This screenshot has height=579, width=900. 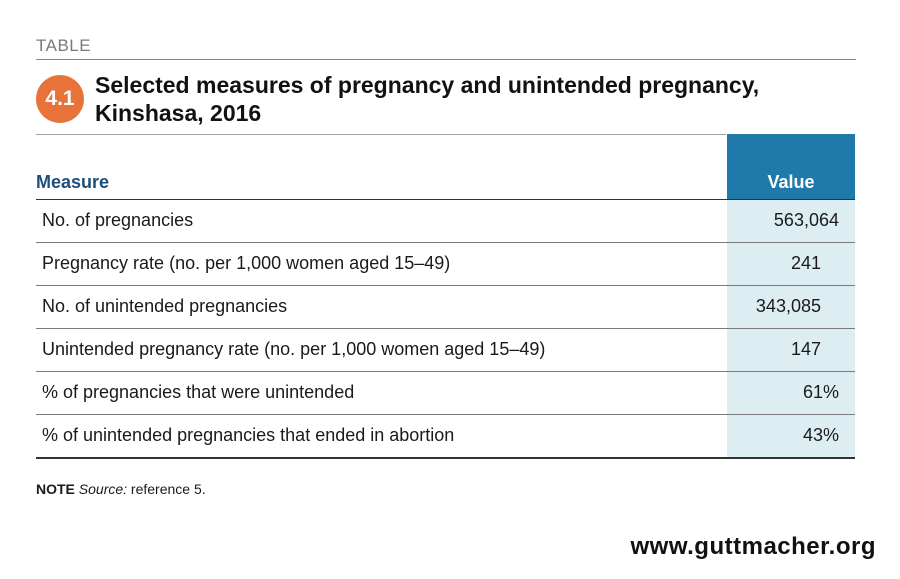 I want to click on table-number-badge: 4.1, so click(x=60, y=99).